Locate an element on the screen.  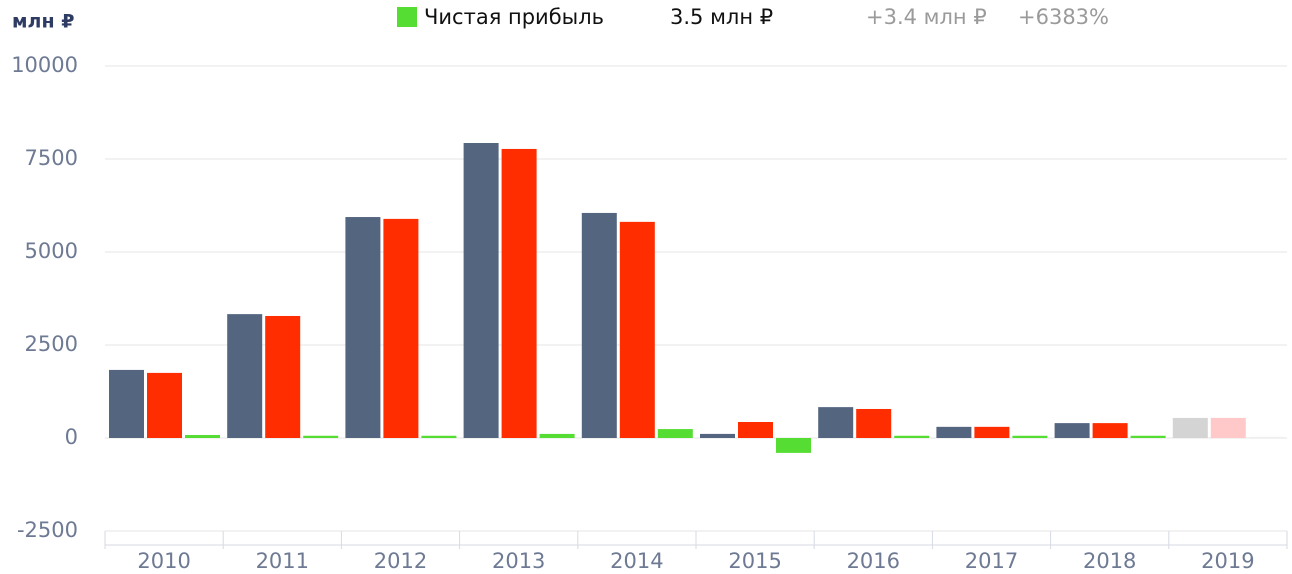
y-tick-label: 10000 is located at coordinates (44, 65).